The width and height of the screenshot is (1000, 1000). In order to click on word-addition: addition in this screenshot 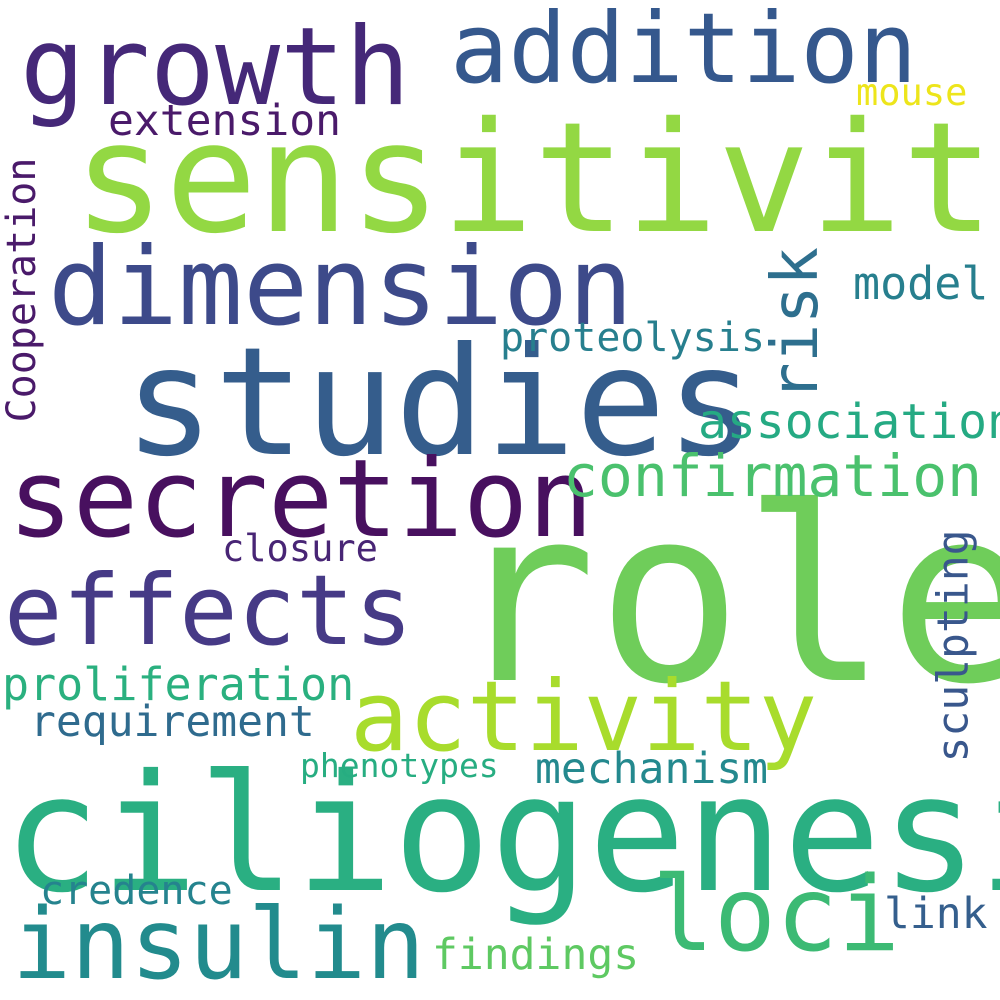, I will do `click(684, 52)`.